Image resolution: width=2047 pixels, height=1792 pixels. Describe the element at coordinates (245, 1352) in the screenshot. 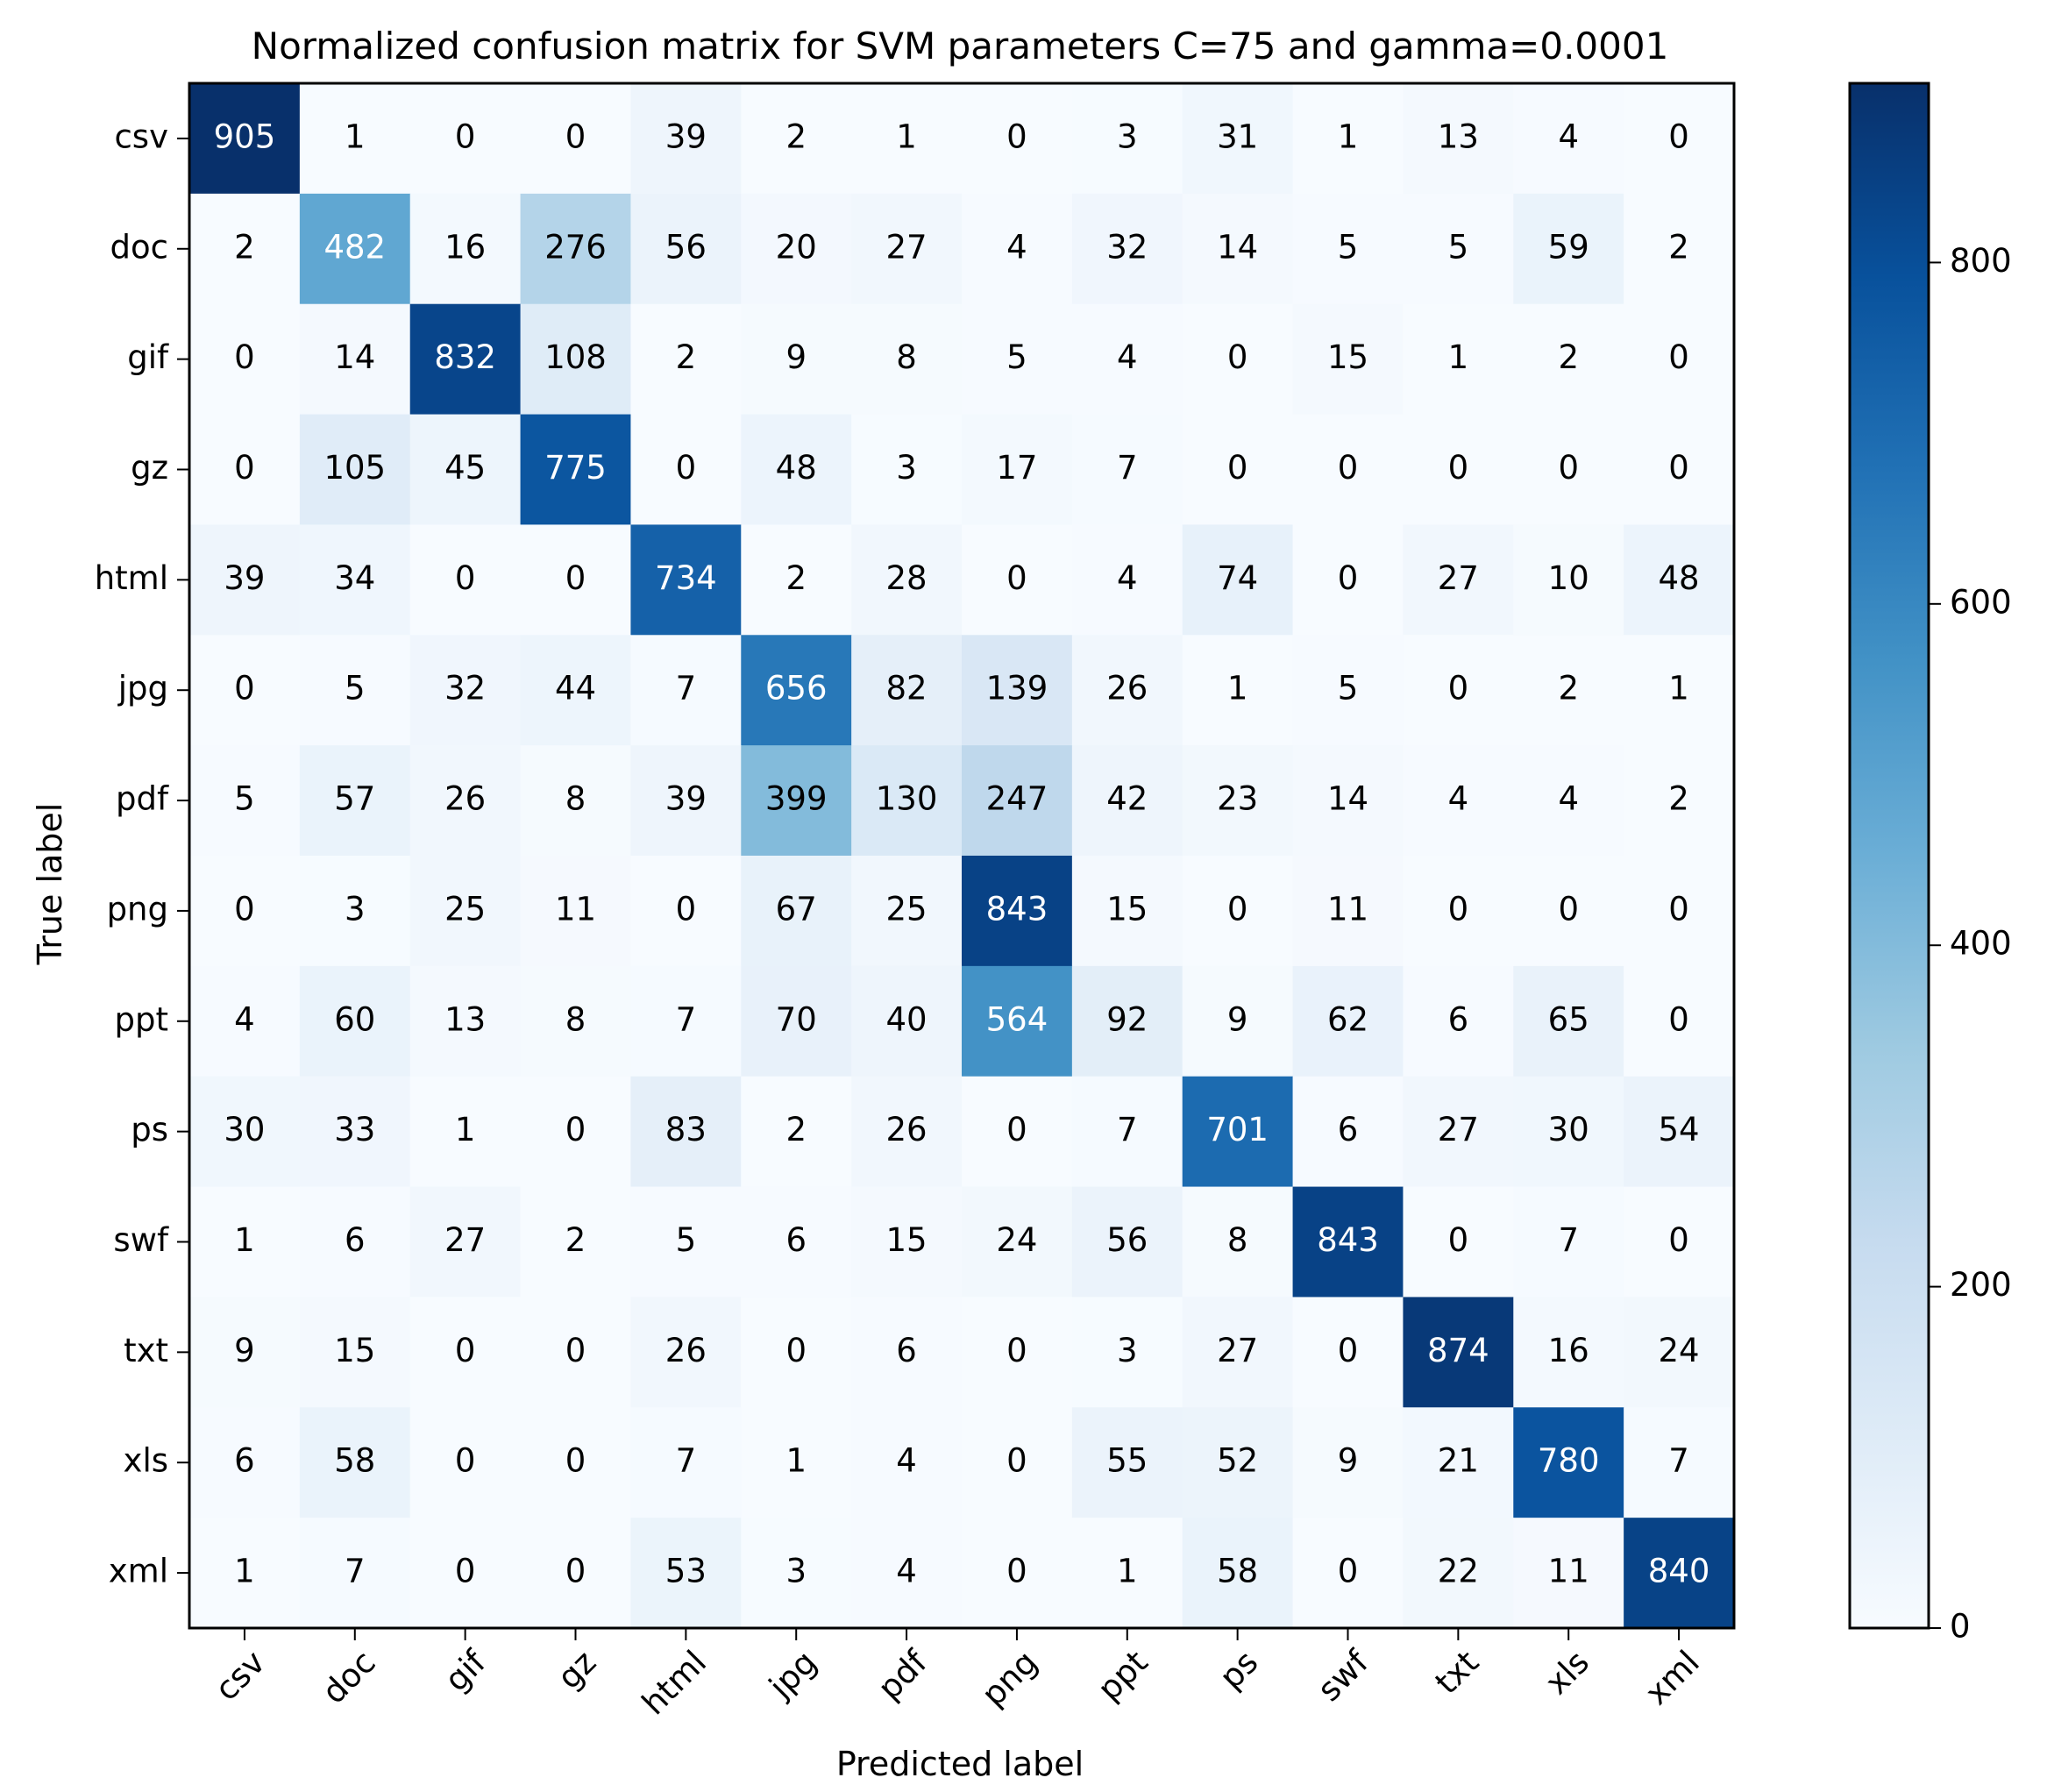

I see `heatmap-cell-txt-csv` at that location.